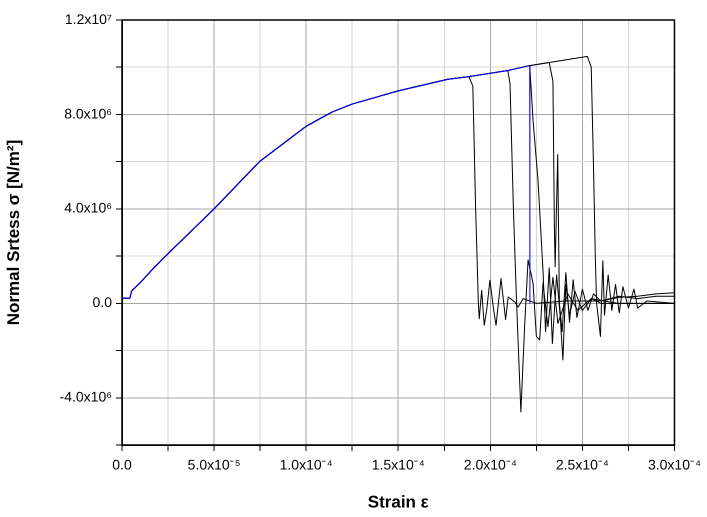 The height and width of the screenshot is (517, 707). I want to click on x-tick-label: 2.5x10⁻⁴, so click(582, 464).